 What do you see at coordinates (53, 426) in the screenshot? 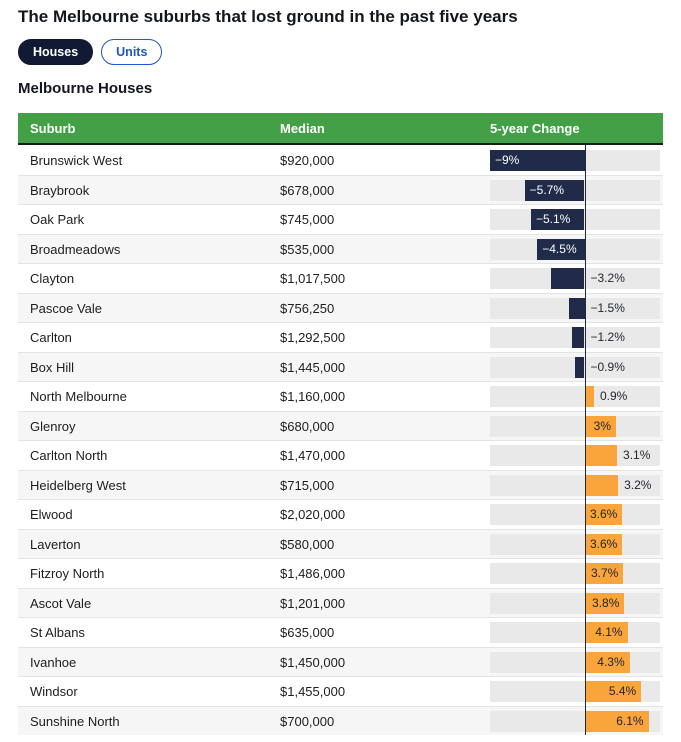
I see `suburb-cell: Glenroy` at bounding box center [53, 426].